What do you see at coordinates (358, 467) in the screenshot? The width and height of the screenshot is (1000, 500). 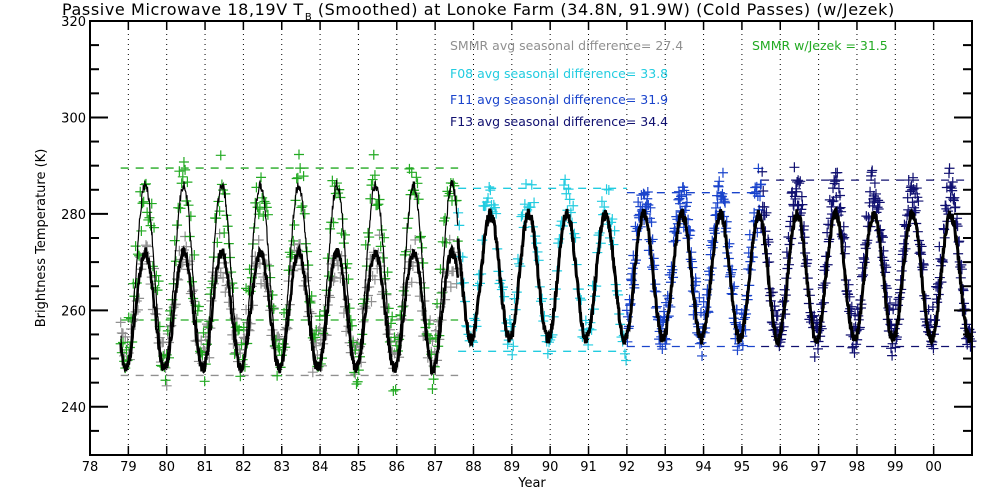 I see `x-tick-label: 85` at bounding box center [358, 467].